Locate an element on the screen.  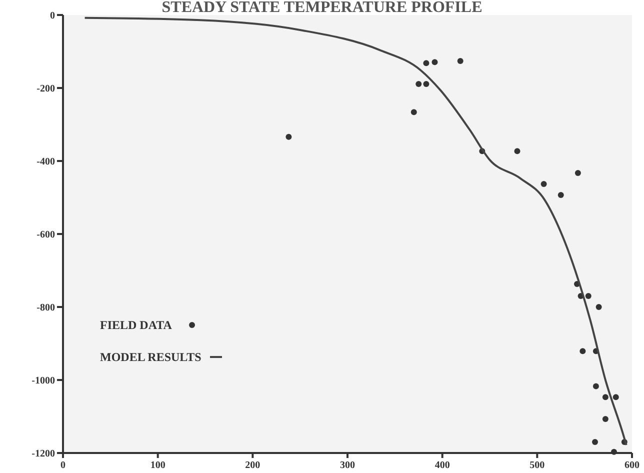
y-tick-label: -600 is located at coordinates (45, 235).